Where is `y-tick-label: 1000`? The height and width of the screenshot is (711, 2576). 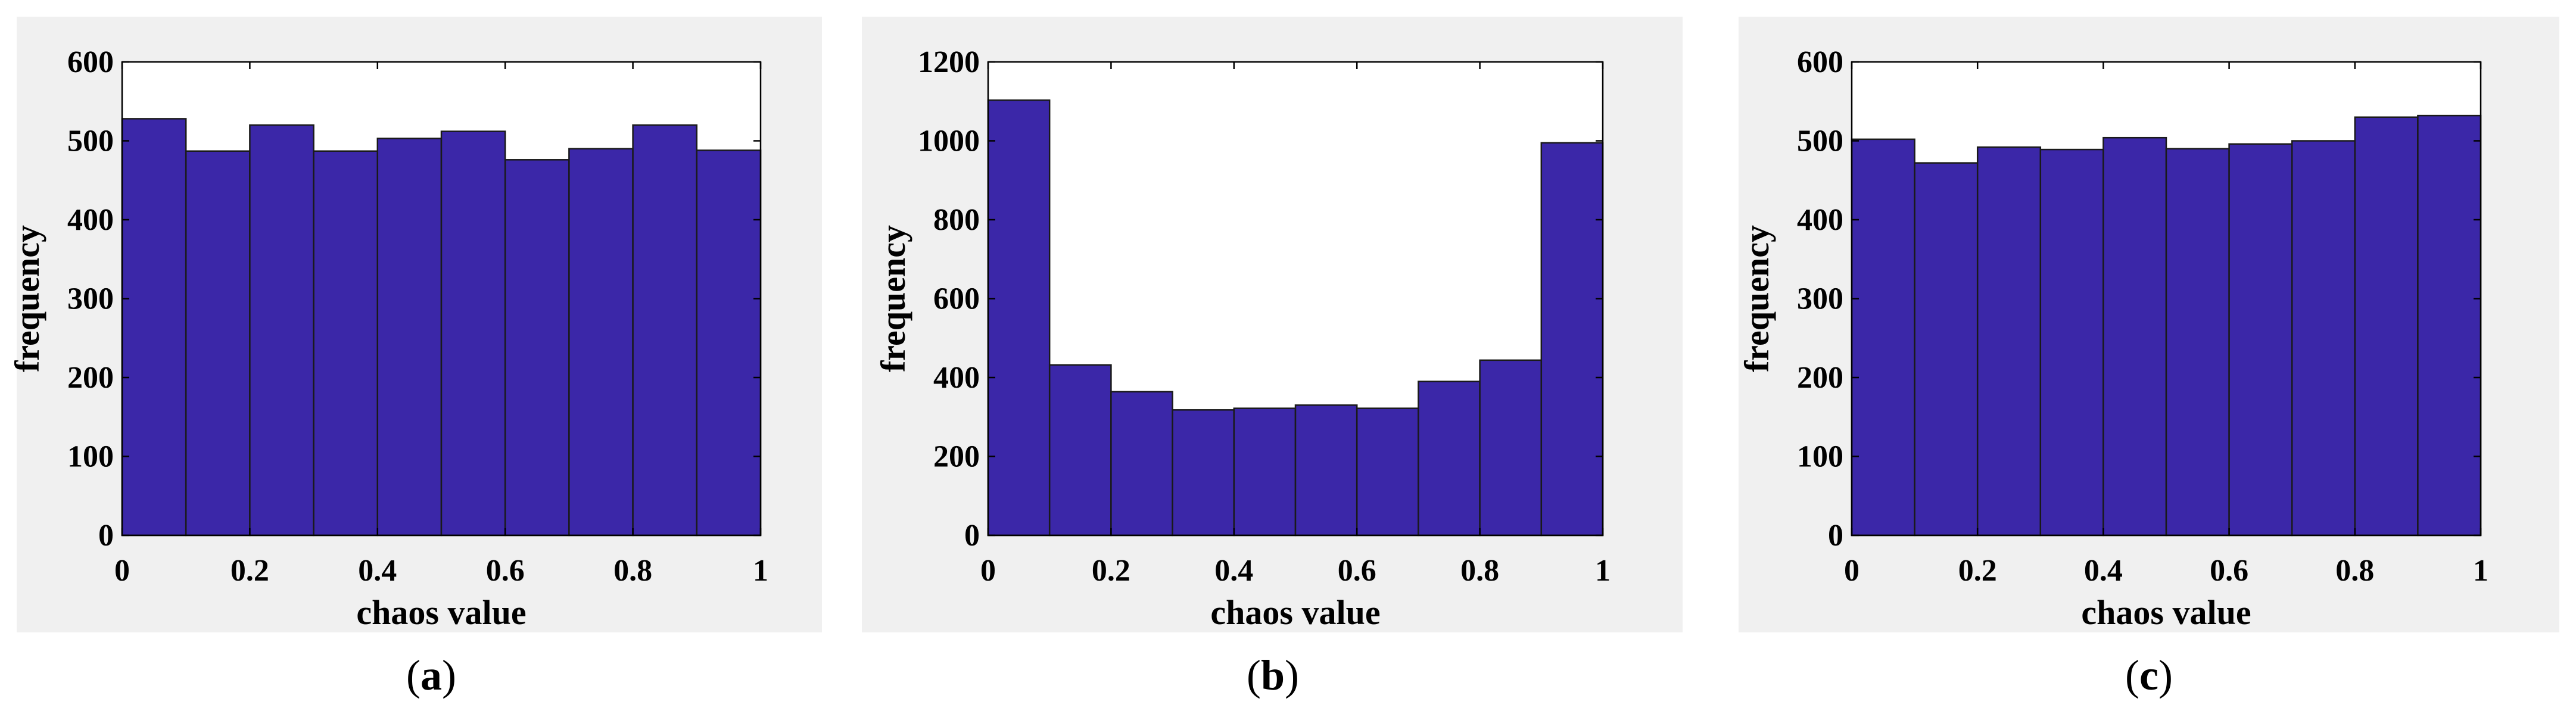
y-tick-label: 1000 is located at coordinates (949, 141).